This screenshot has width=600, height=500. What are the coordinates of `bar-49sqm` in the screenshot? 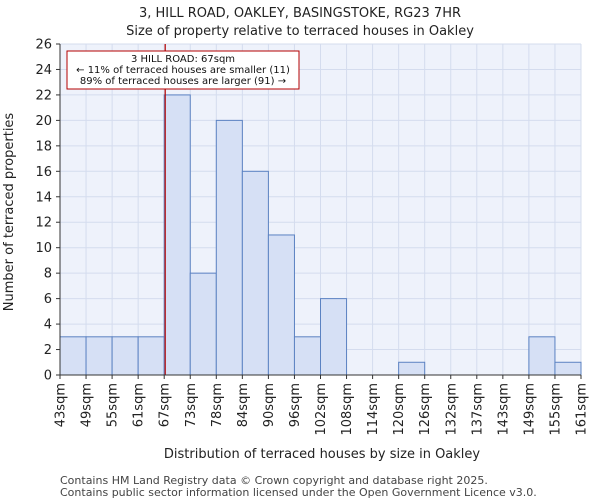 It's located at (99, 356).